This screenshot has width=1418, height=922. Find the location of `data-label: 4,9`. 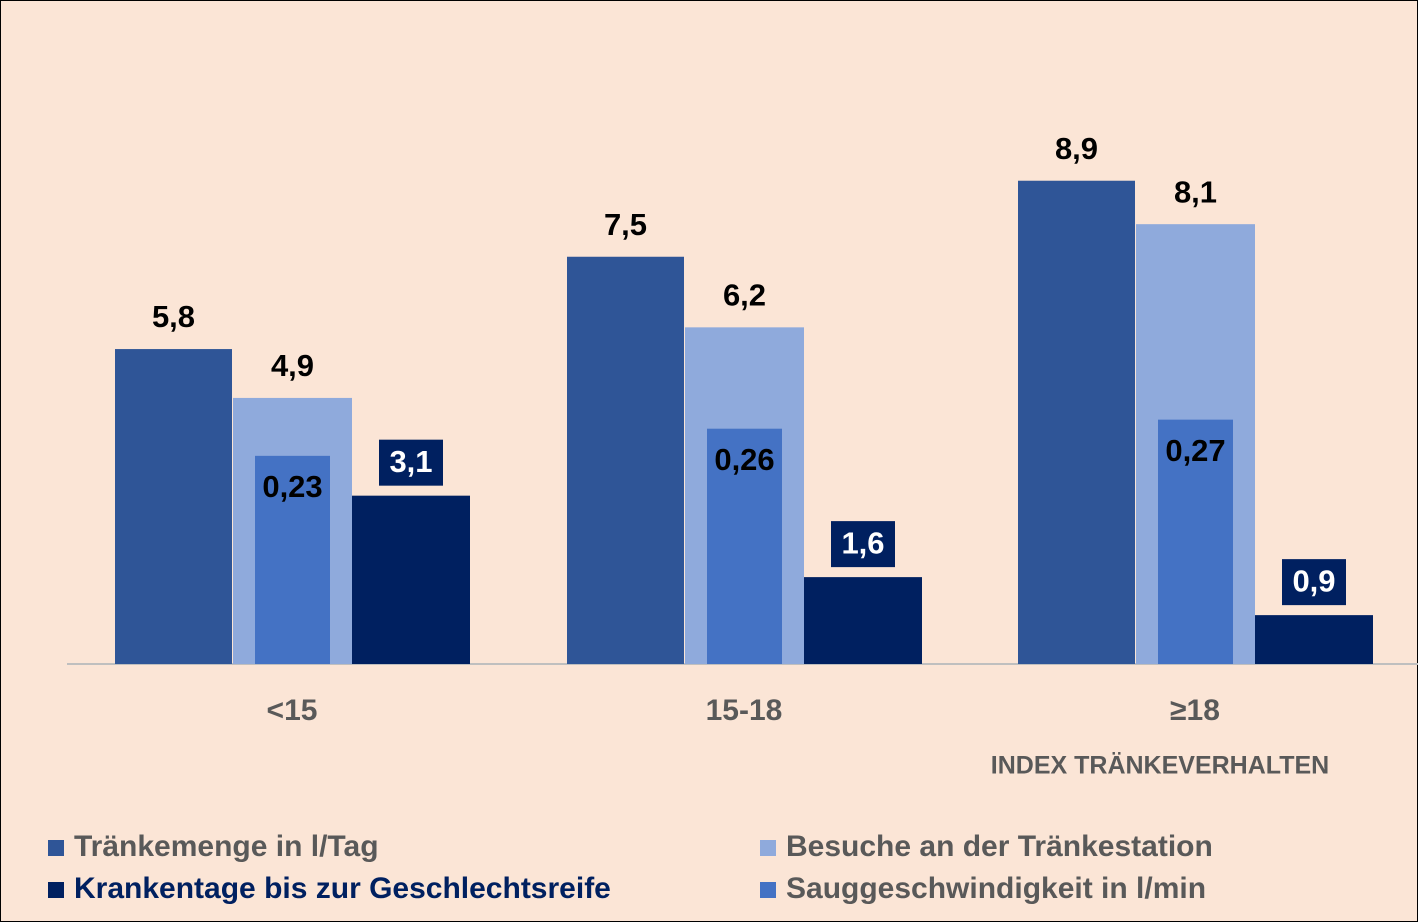

data-label: 4,9 is located at coordinates (292, 365).